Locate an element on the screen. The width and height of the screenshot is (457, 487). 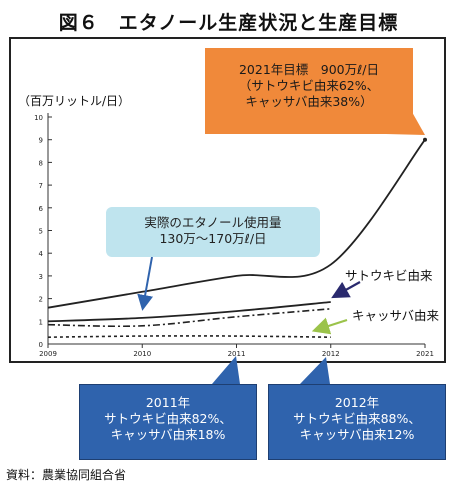
y2012-callout-tail is located at coordinates (315, 370).